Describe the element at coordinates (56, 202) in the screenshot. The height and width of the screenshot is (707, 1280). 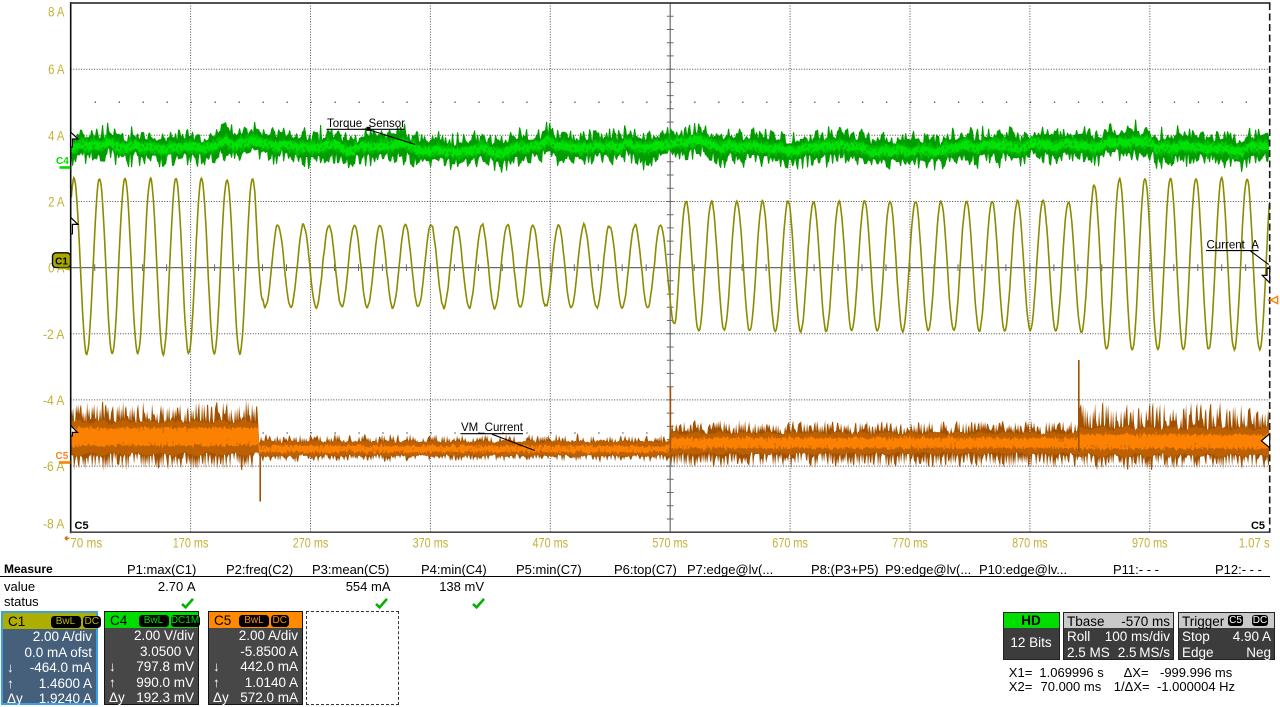
I see `svg-text: 2 A` at that location.